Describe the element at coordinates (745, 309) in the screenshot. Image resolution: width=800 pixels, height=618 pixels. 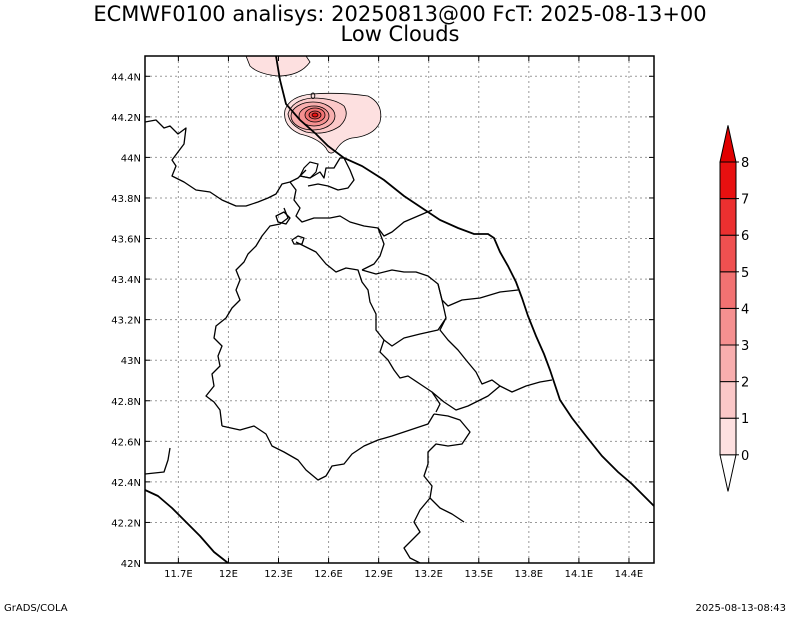
I see `colorbar-label: 4` at that location.